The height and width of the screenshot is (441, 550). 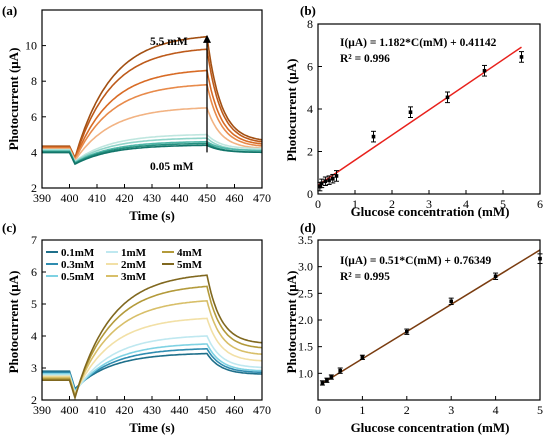 What do you see at coordinates (430, 427) in the screenshot?
I see `panel-d-xlabel: Glucose concentration (mM)` at bounding box center [430, 427].